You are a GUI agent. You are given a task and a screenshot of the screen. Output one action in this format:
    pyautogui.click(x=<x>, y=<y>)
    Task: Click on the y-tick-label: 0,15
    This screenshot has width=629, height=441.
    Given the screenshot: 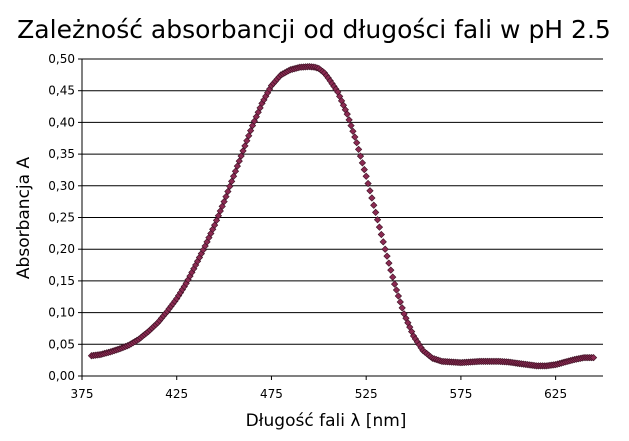 What is the action you would take?
    pyautogui.click(x=61, y=281)
    